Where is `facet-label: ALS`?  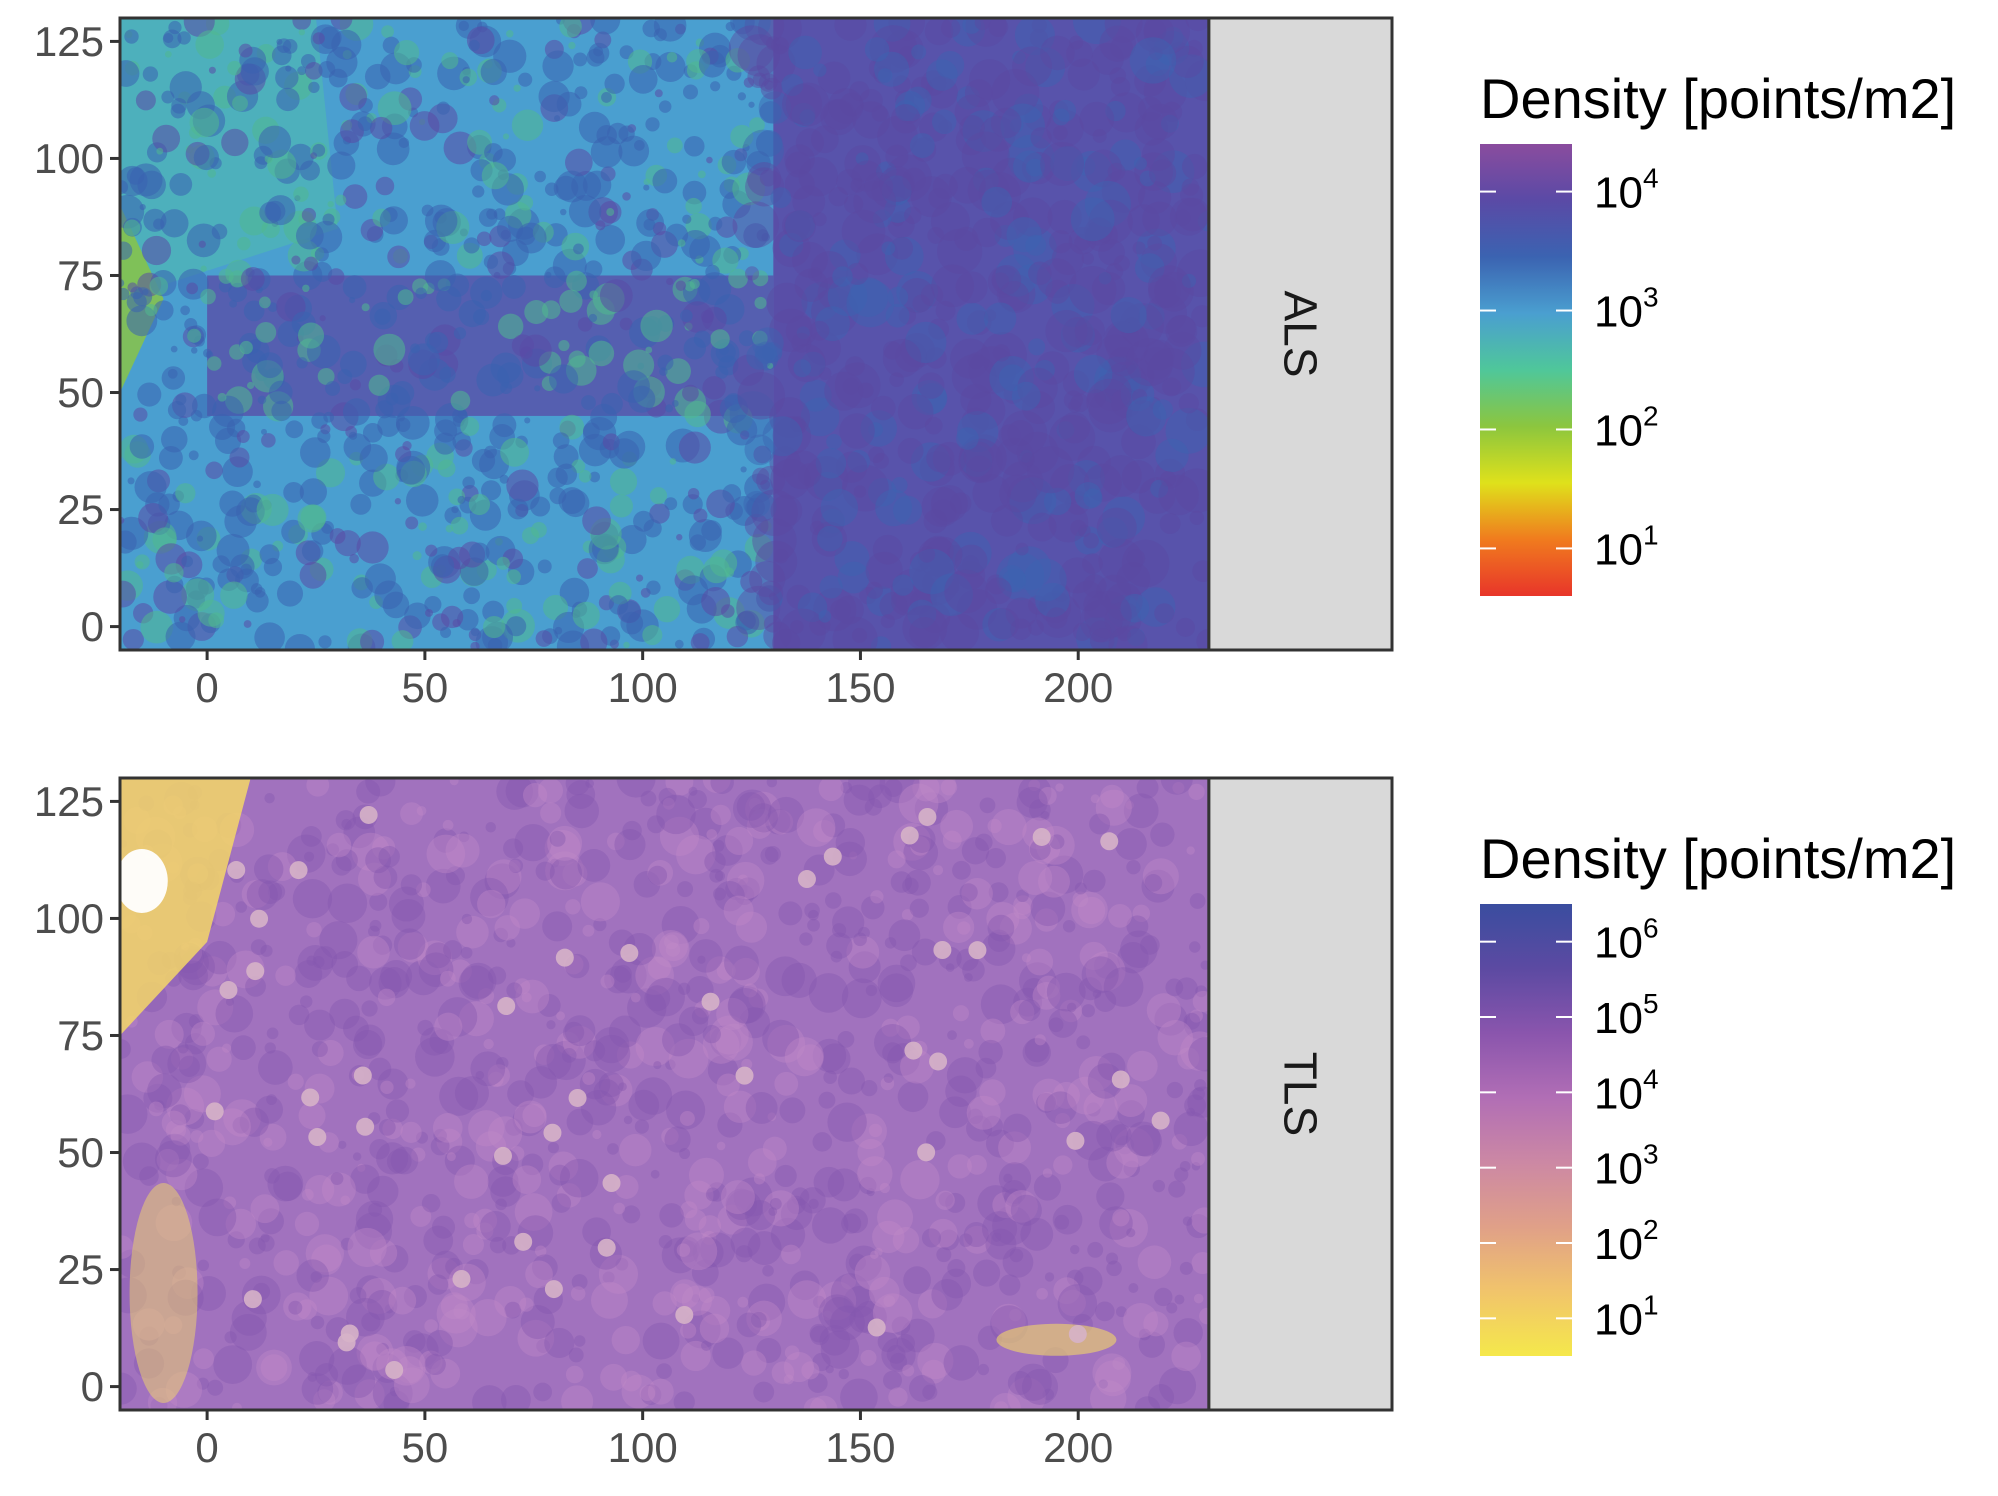 facet-label: ALS is located at coordinates (1300, 334).